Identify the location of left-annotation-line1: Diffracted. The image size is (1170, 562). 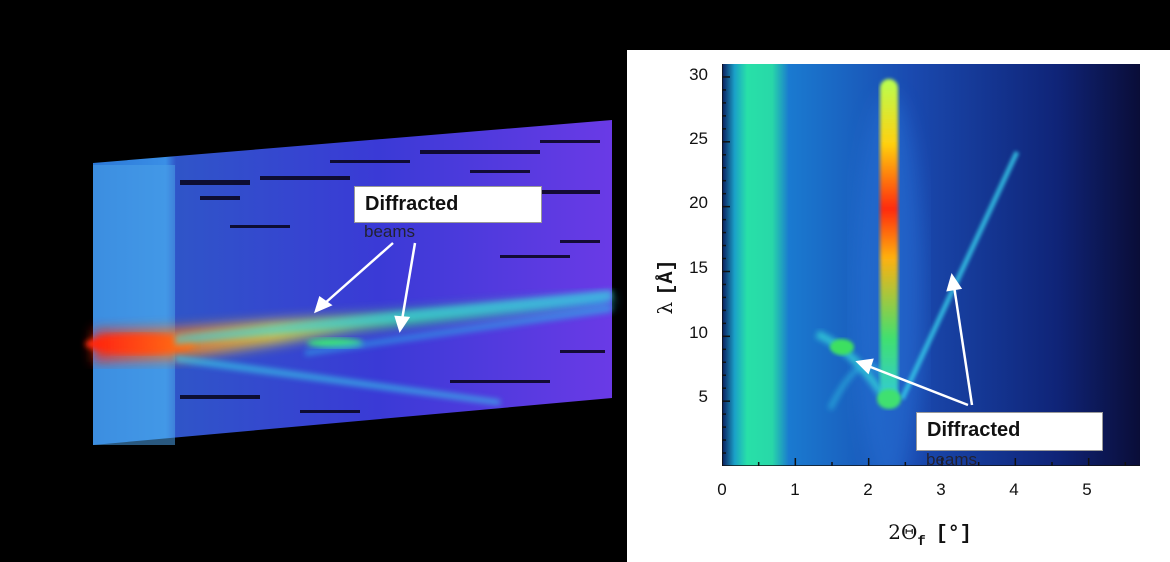
(412, 204).